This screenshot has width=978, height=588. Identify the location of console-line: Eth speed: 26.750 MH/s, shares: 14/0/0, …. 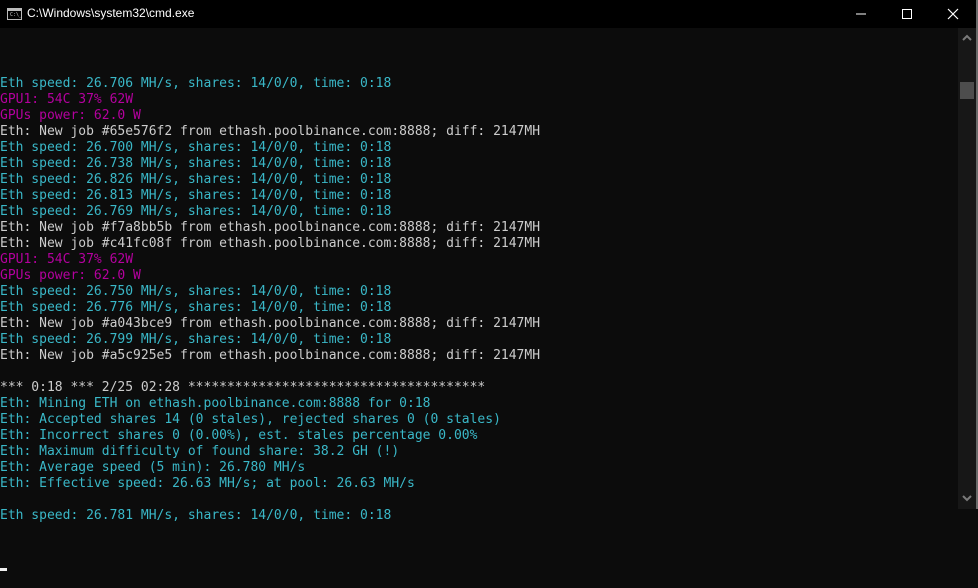
(196, 291).